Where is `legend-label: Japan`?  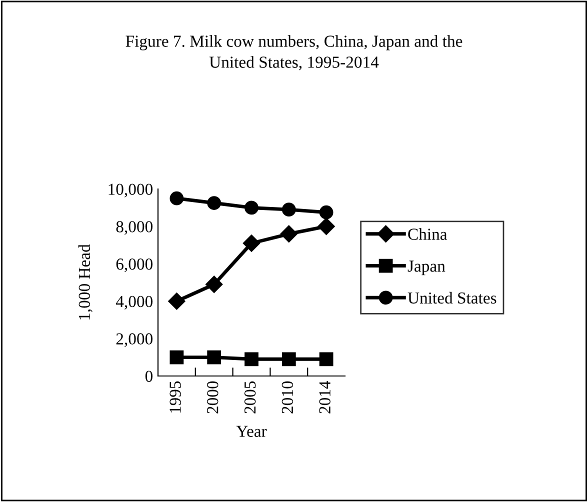
legend-label: Japan is located at coordinates (427, 268).